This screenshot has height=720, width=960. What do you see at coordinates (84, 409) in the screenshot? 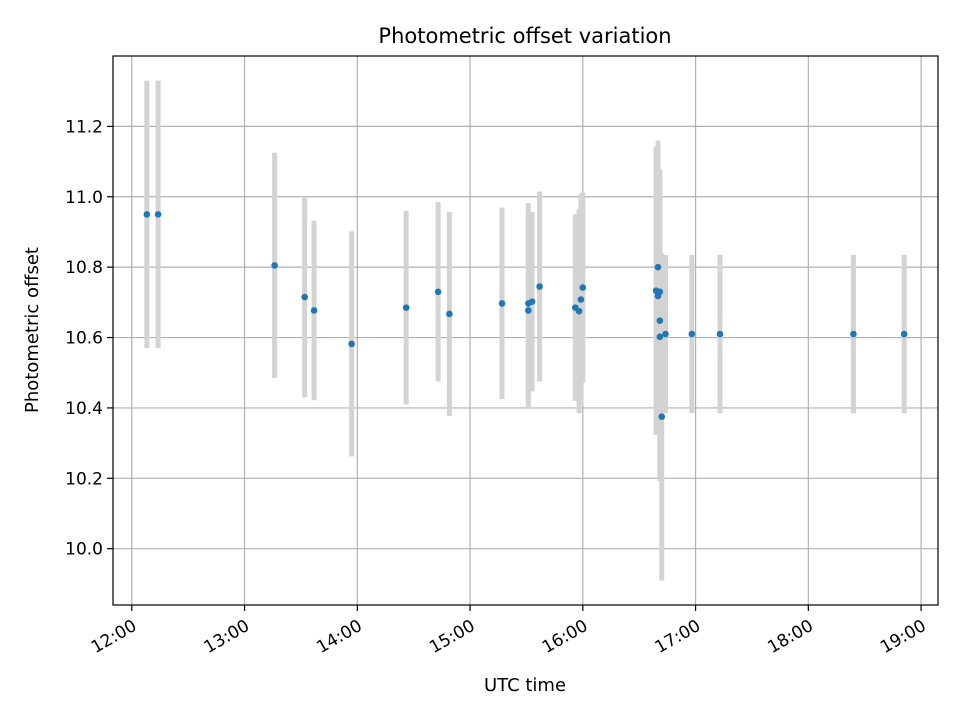
I see `y-tick-label: 10.4` at bounding box center [84, 409].